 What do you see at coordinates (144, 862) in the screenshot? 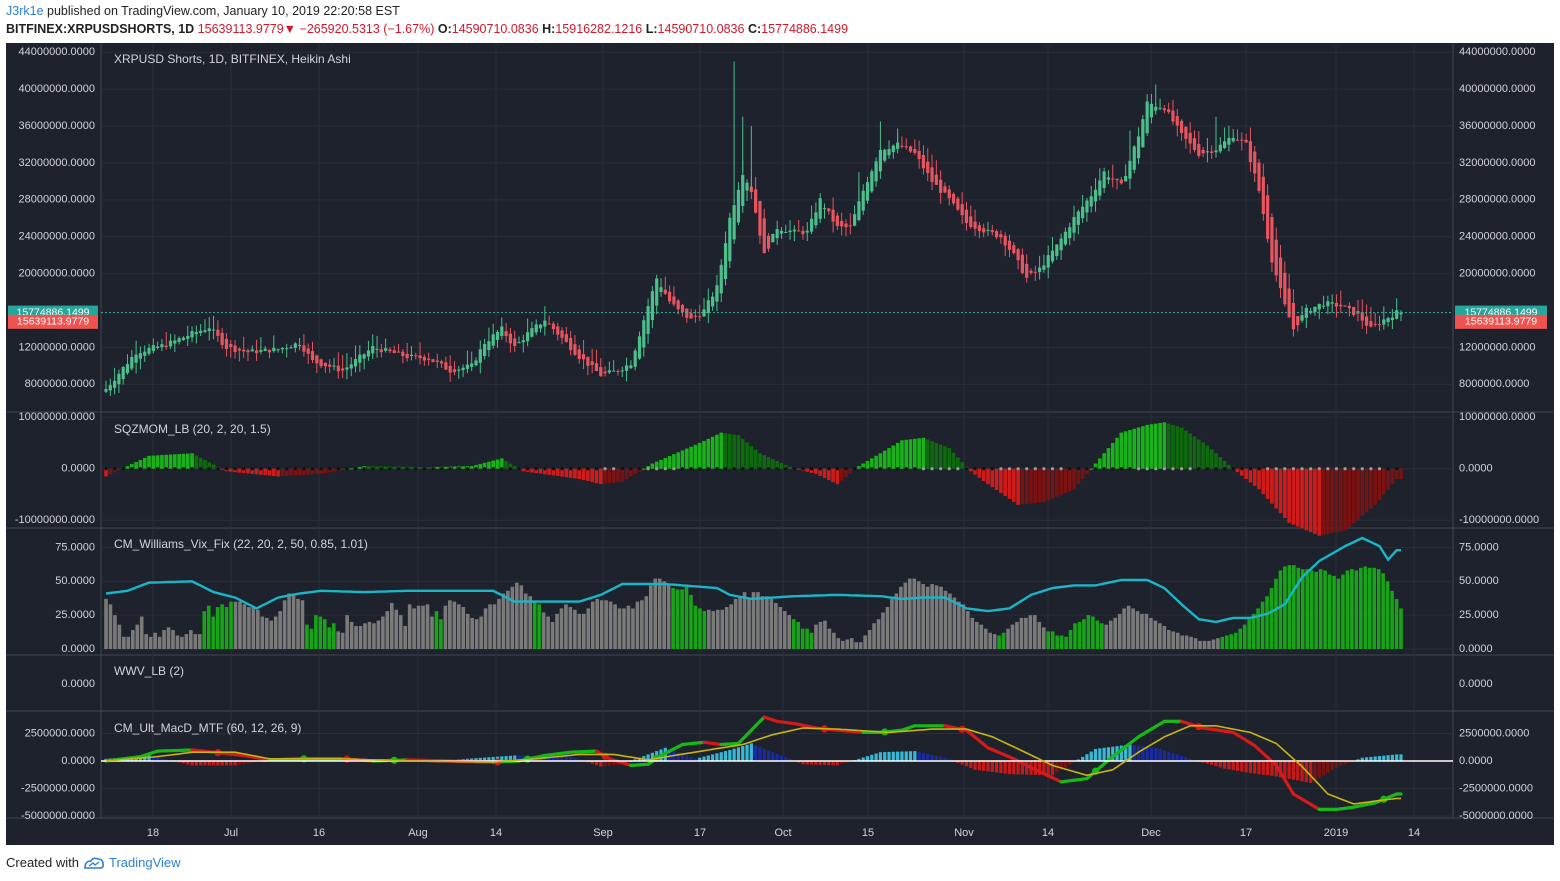
I see `tradingview-link: TradingView` at bounding box center [144, 862].